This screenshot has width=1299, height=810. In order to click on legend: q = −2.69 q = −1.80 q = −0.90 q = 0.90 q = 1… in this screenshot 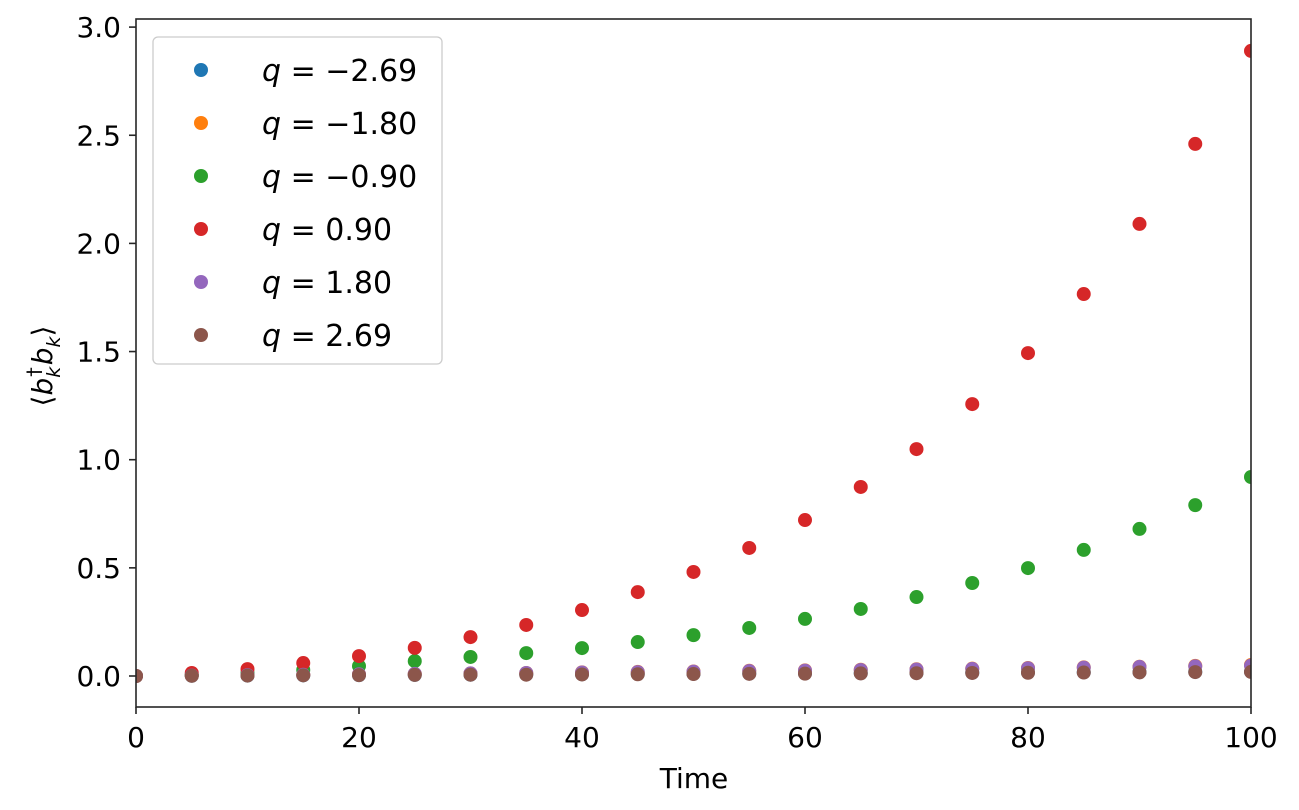, I will do `click(297, 200)`.